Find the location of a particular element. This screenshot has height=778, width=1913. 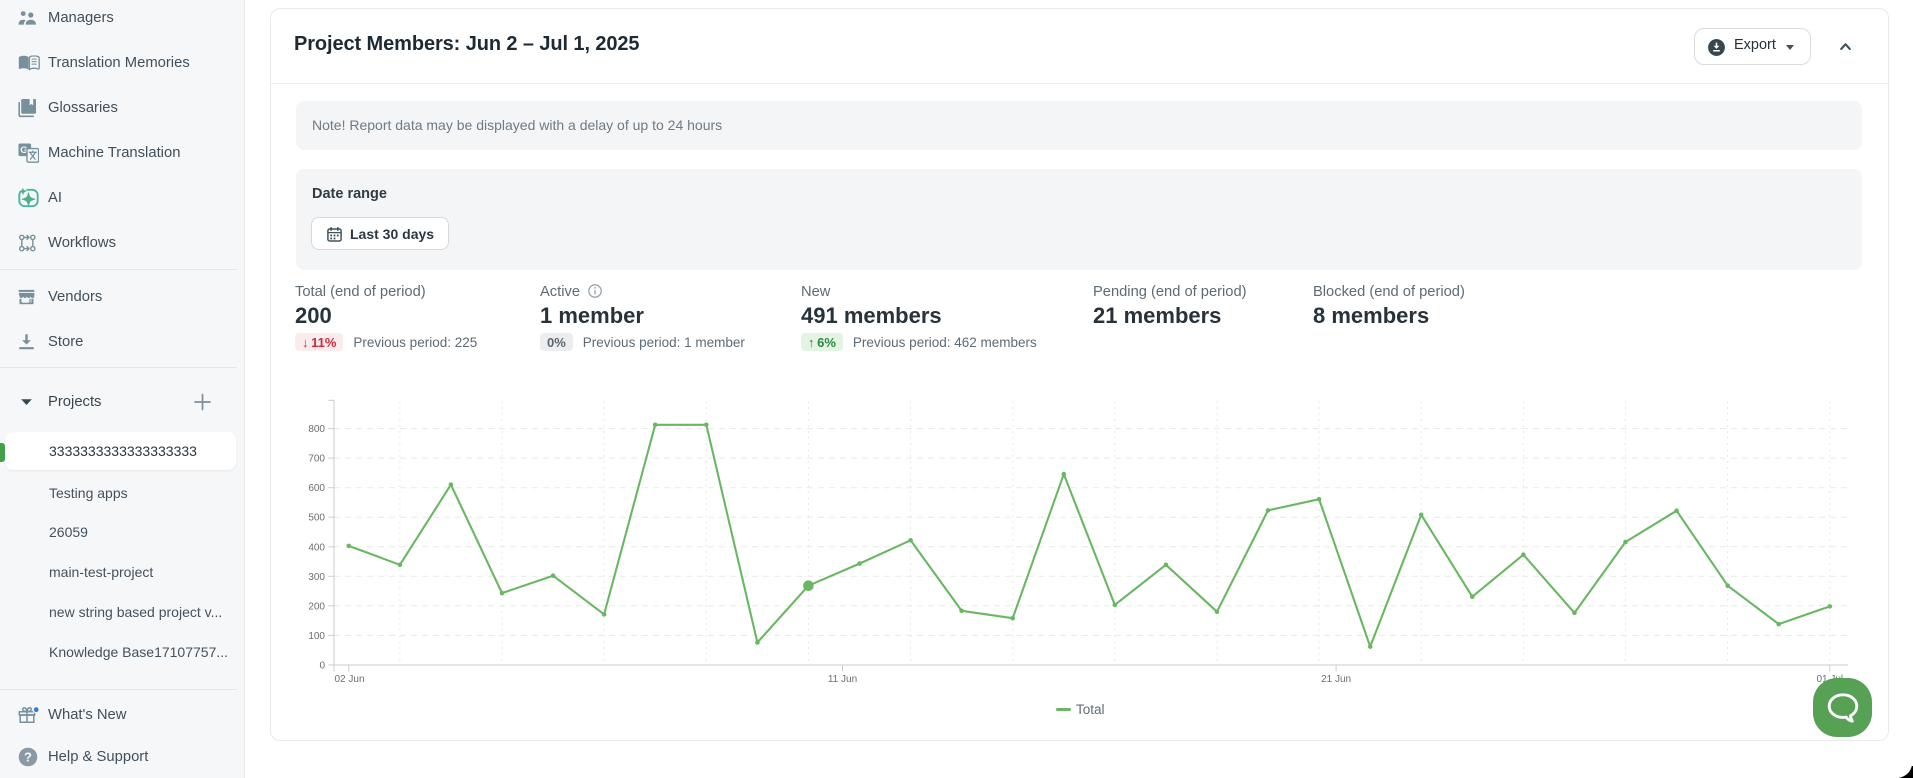

svg-text: 200 is located at coordinates (316, 606).